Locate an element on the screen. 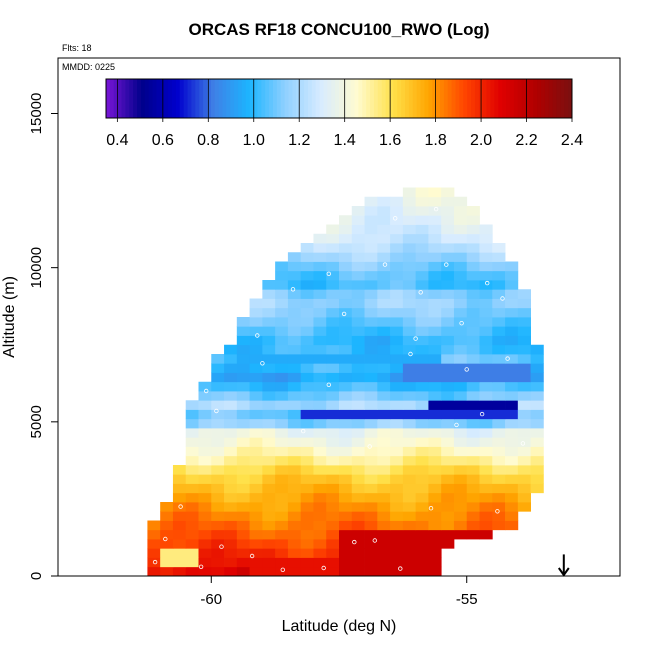  x-tick-label: -60 is located at coordinates (211, 599).